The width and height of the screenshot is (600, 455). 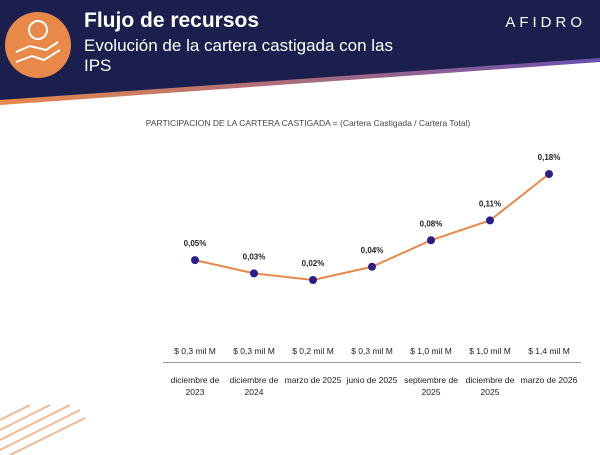 I want to click on amount-label: $ 1,4 mil M, so click(x=549, y=354).